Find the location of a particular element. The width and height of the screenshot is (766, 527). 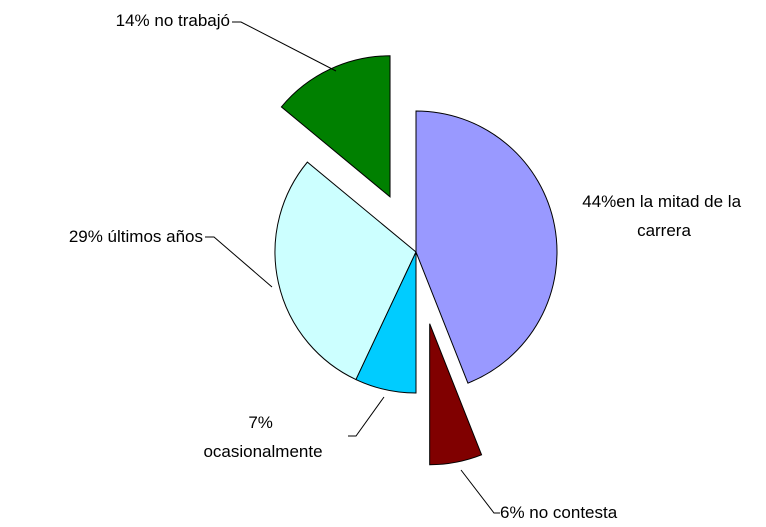

data-label: 14% no trabajó is located at coordinates (173, 20).